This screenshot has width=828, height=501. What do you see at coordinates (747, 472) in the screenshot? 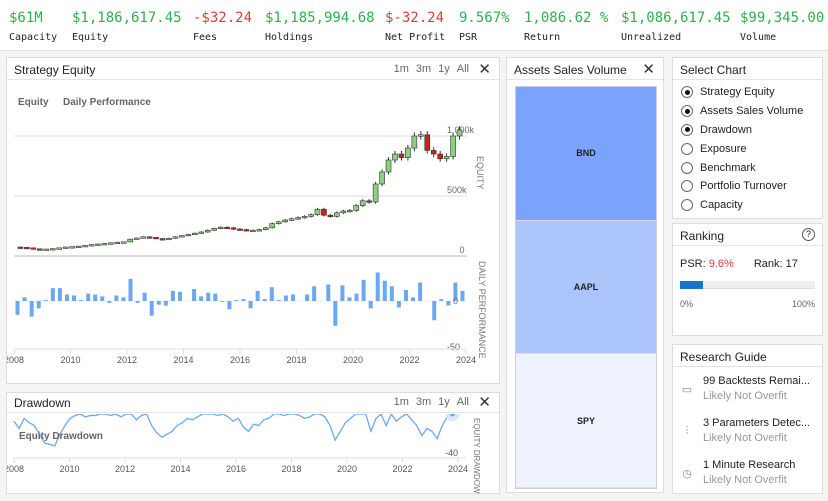
I see `research-guide-item: ◷ 1 Minute Research Likely Not Overfit` at bounding box center [747, 472].